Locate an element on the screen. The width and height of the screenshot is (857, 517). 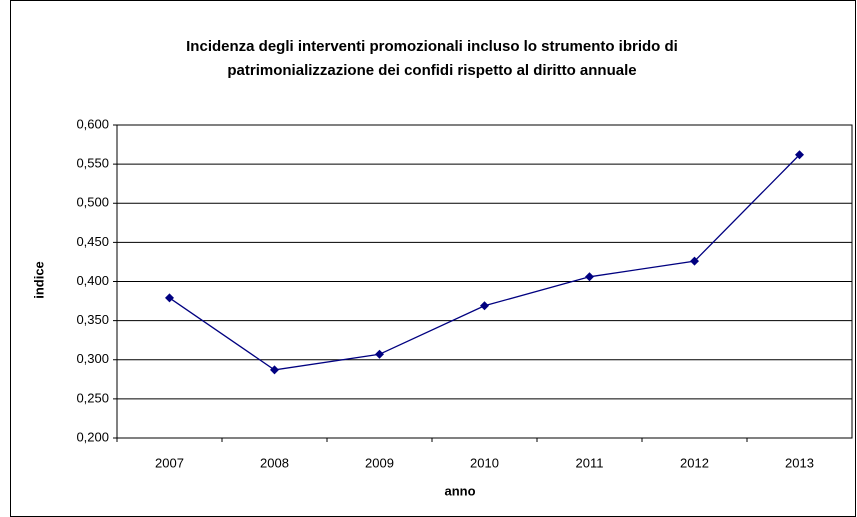
x-tick-label: 2010 is located at coordinates (484, 462).